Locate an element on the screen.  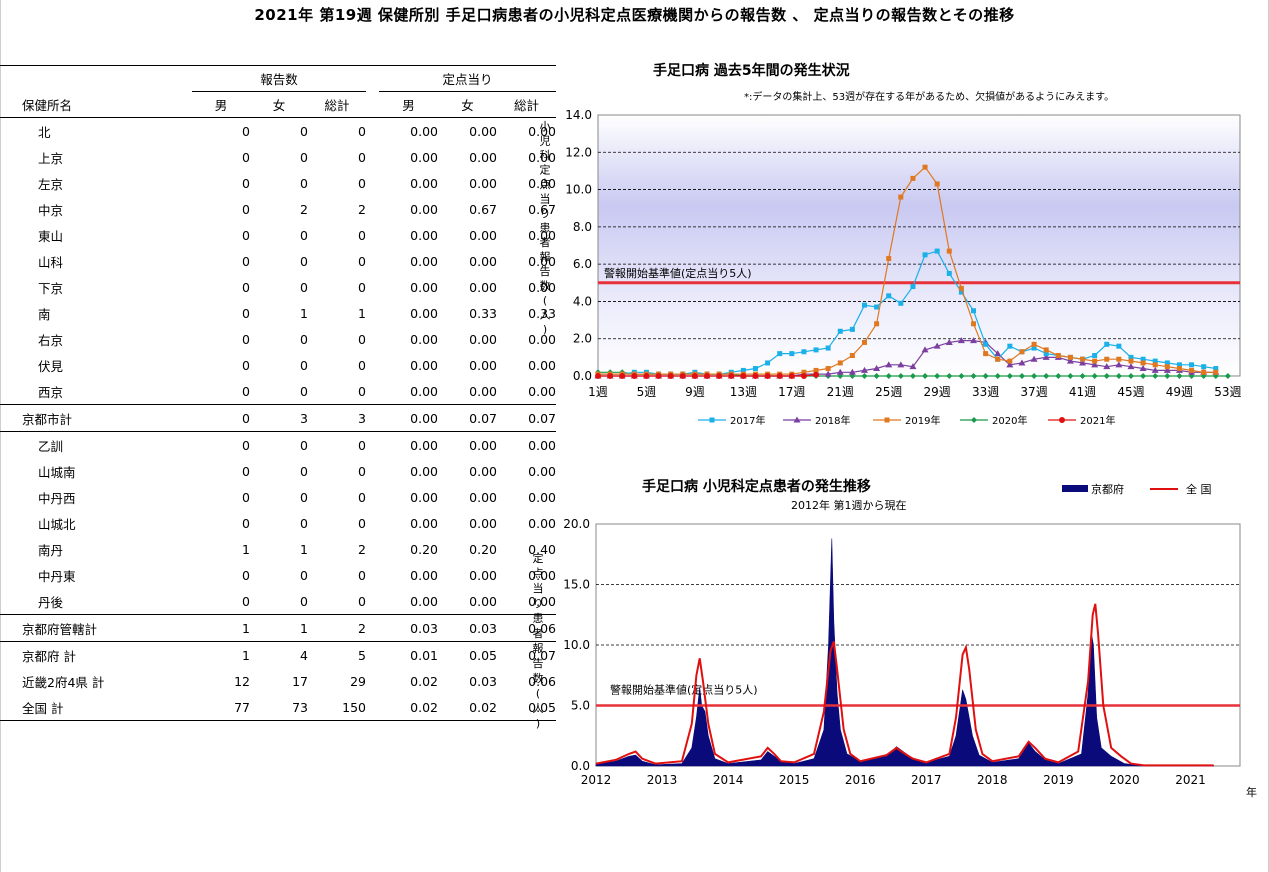
row-value-5: 0.00 is located at coordinates (542, 523).